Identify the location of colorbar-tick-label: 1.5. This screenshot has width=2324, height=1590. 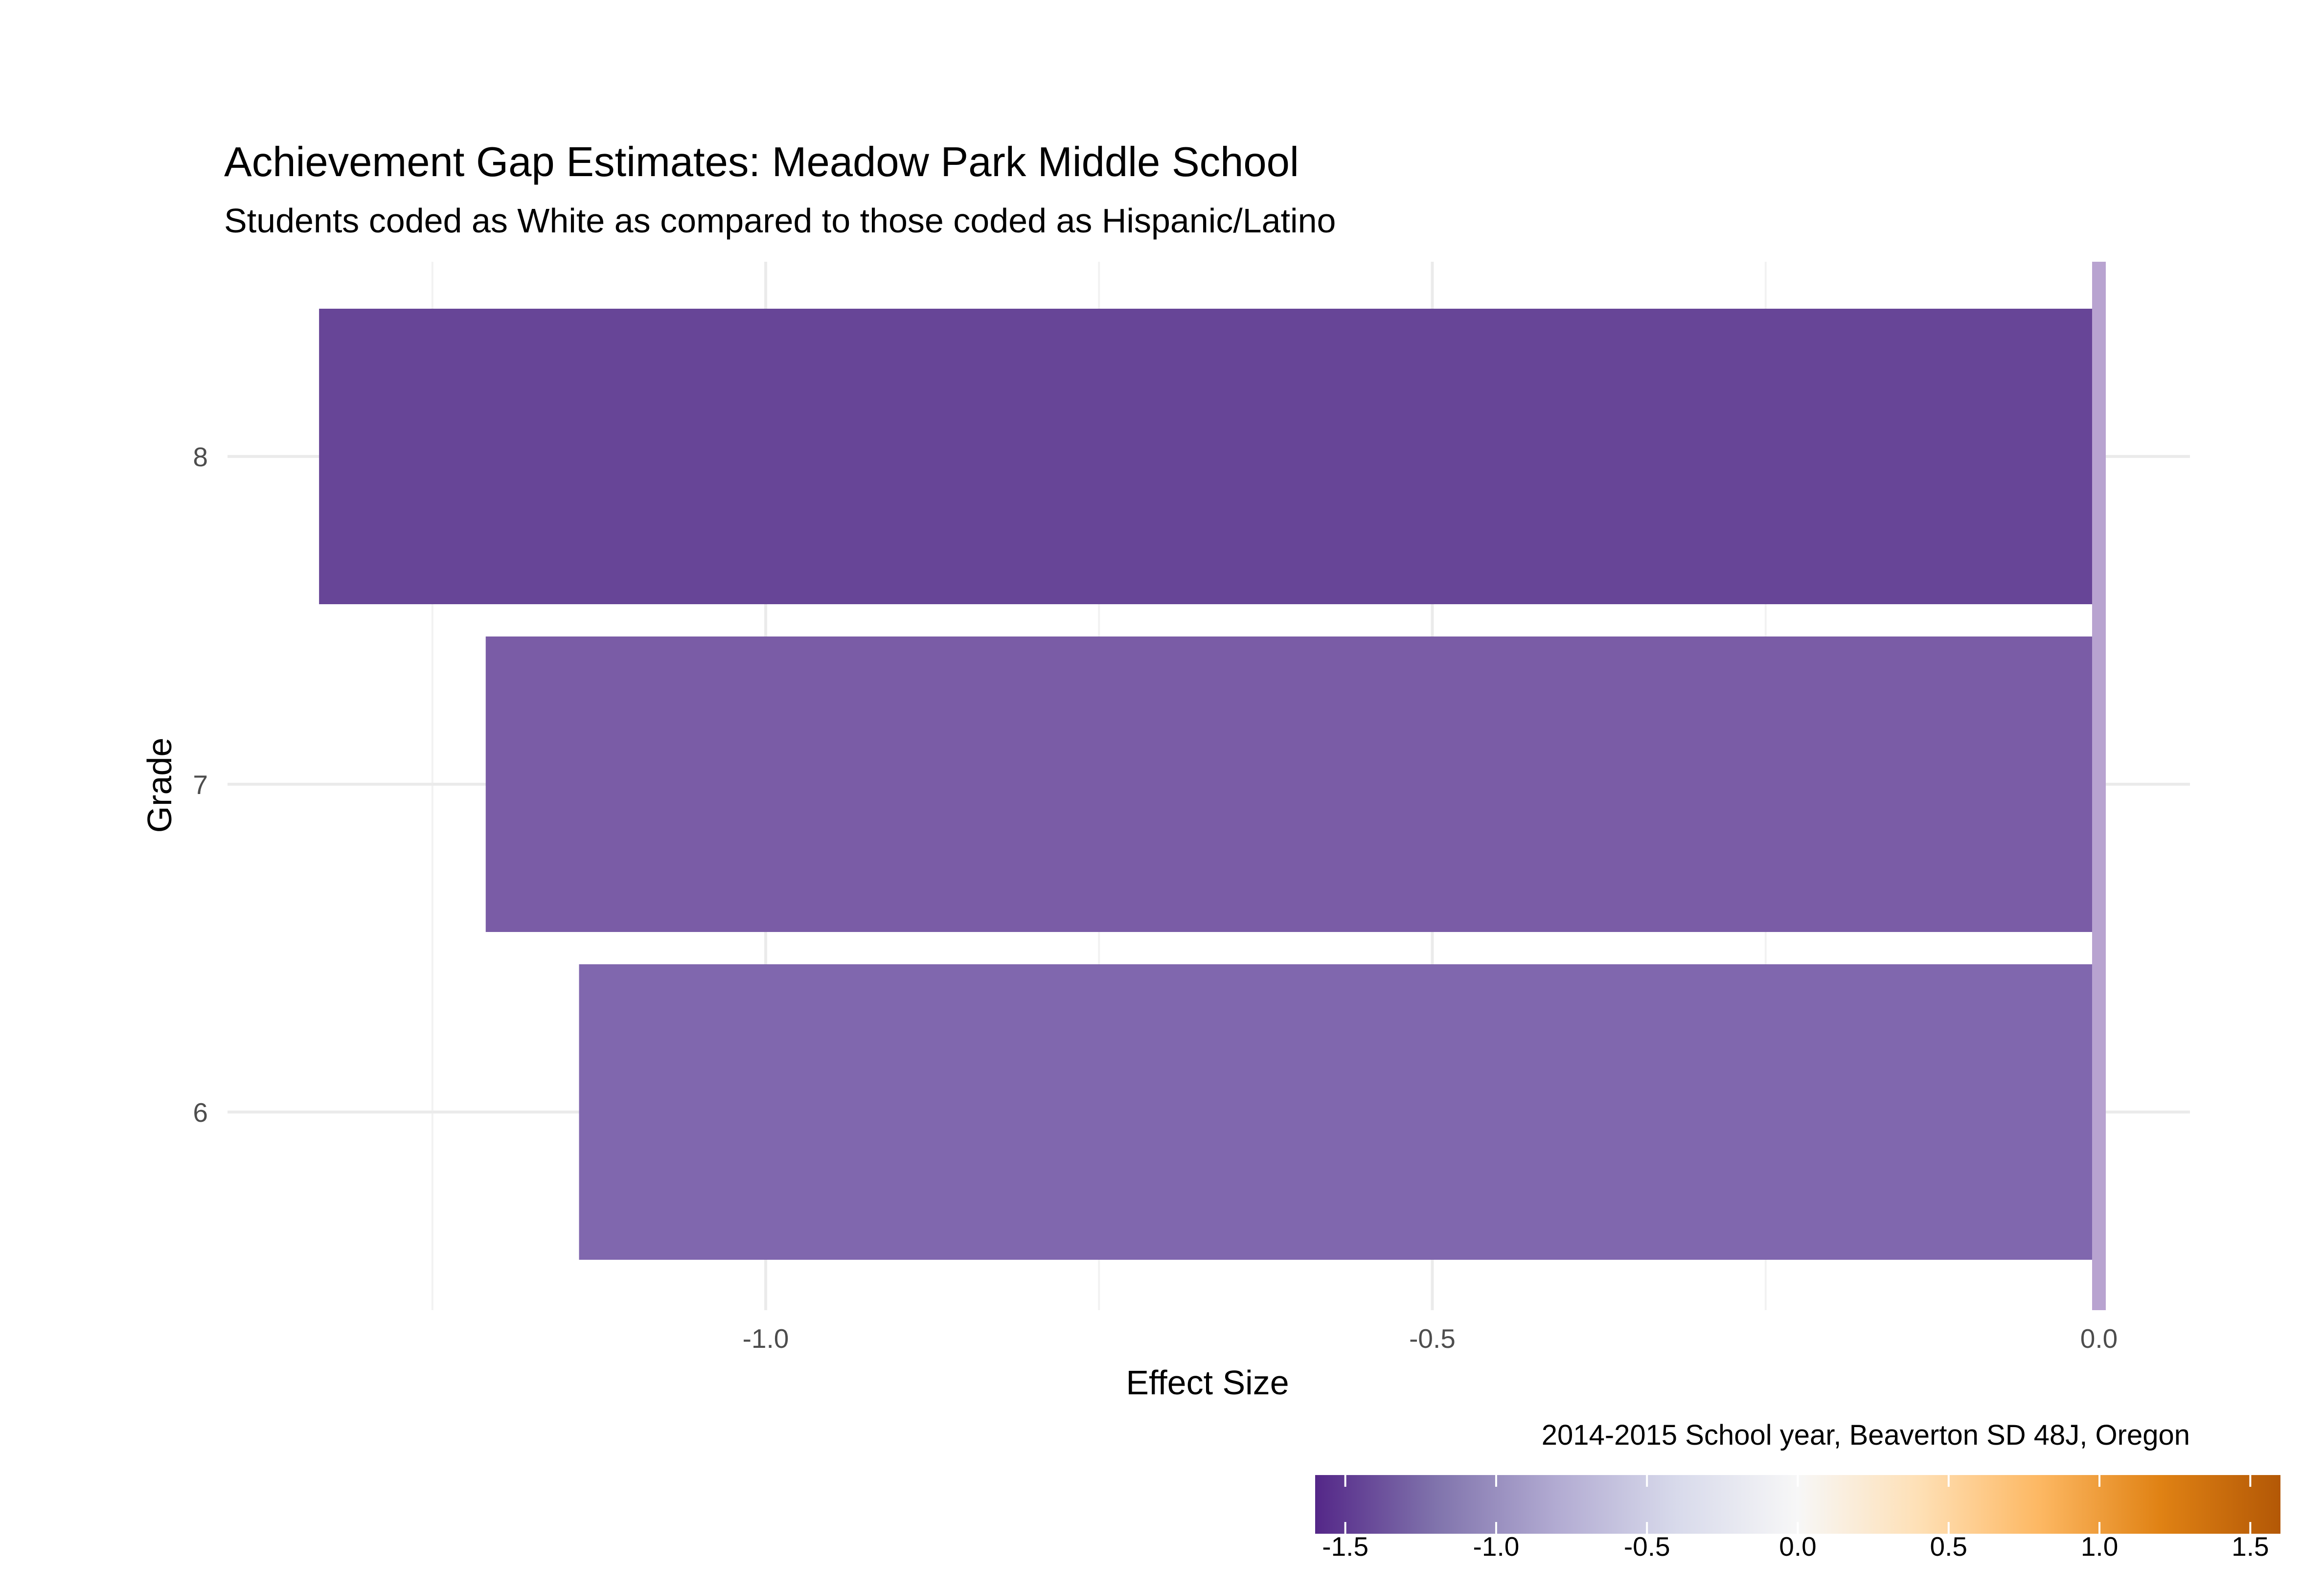
(2250, 1547).